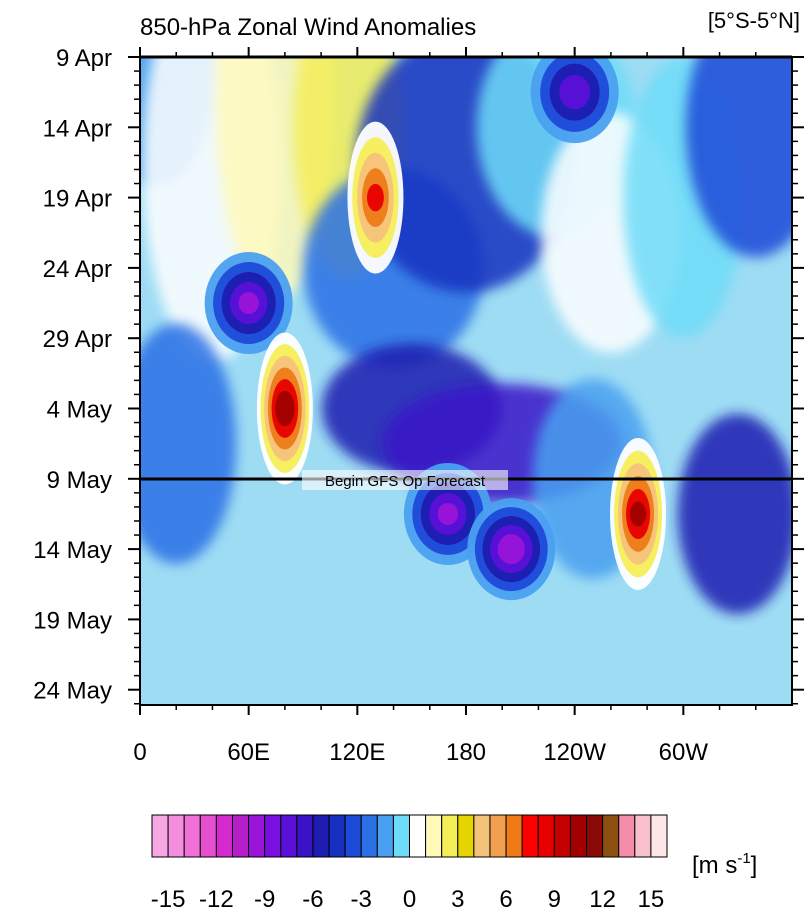 The image size is (812, 917). What do you see at coordinates (77, 269) in the screenshot?
I see `y-tick-label: 24 Apr` at bounding box center [77, 269].